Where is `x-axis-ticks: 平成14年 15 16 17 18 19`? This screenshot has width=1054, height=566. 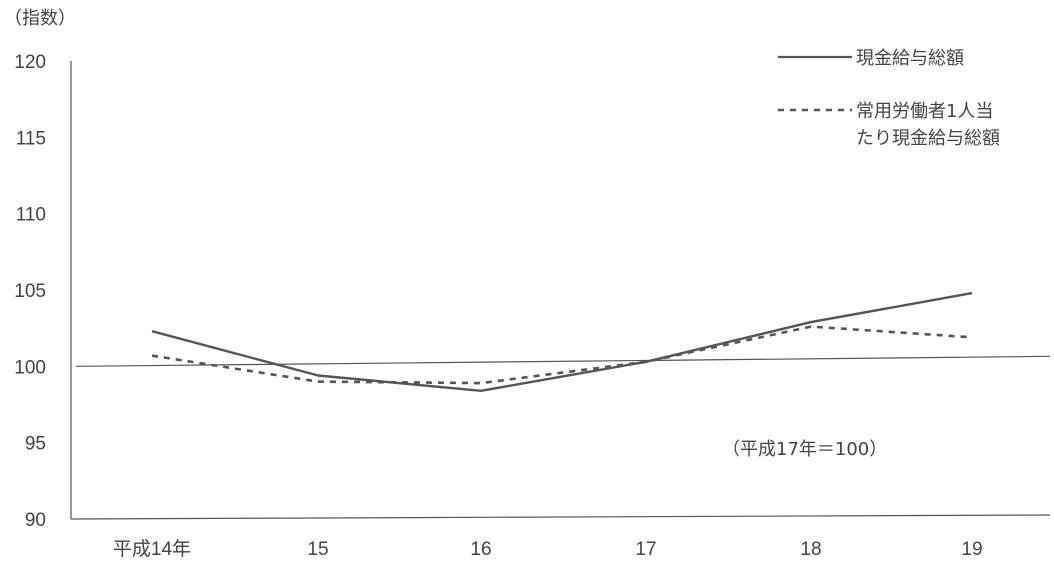
x-axis-ticks: 平成14年 15 16 17 18 19 is located at coordinates (548, 549).